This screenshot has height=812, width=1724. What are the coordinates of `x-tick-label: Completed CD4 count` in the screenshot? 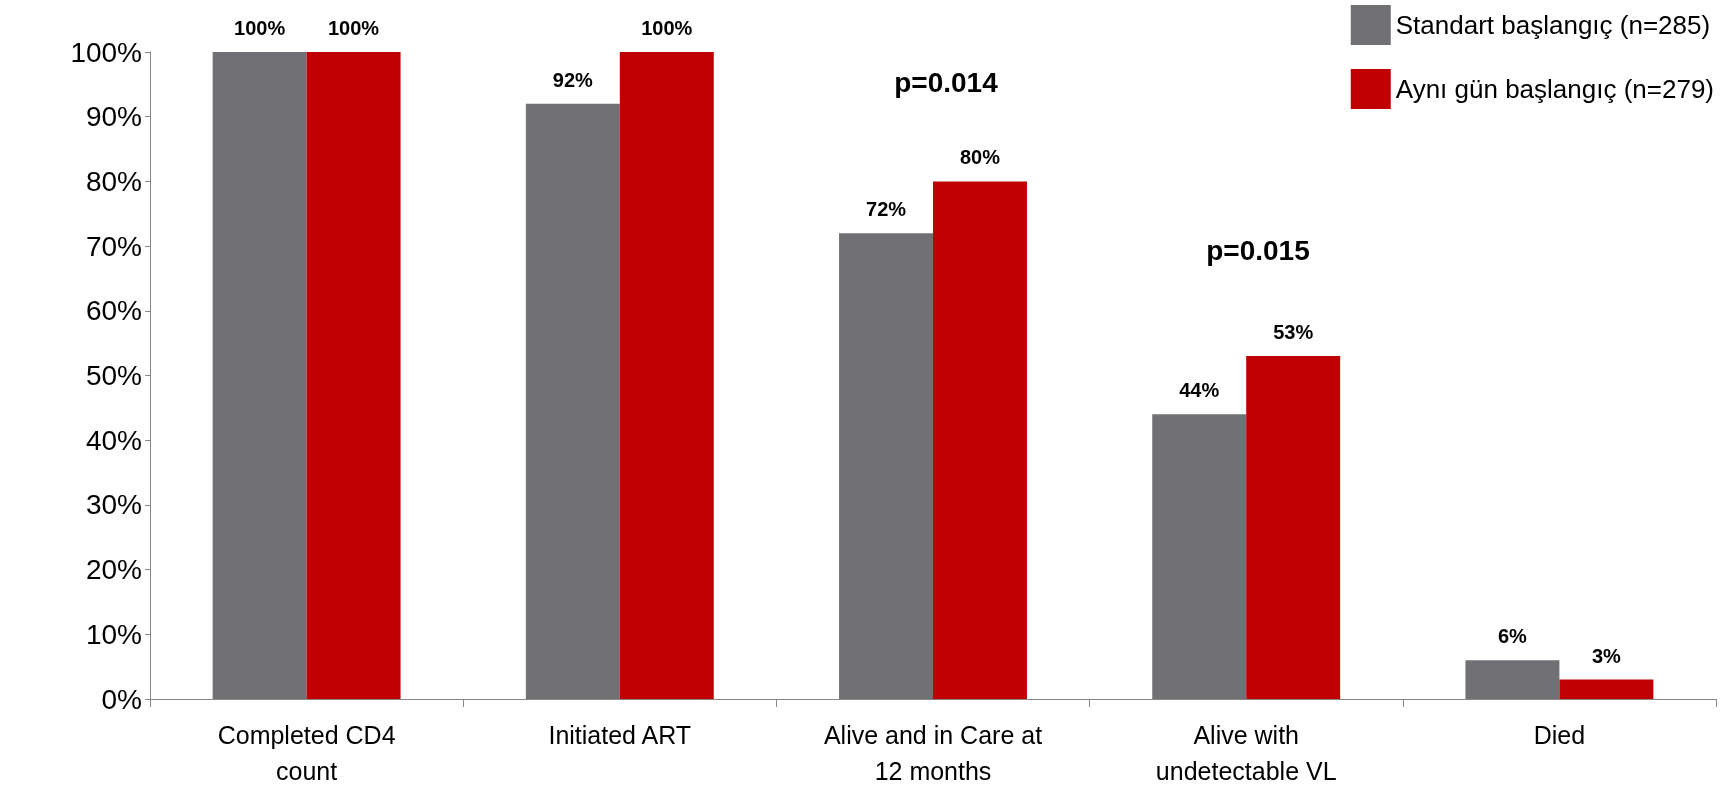 It's located at (306, 753).